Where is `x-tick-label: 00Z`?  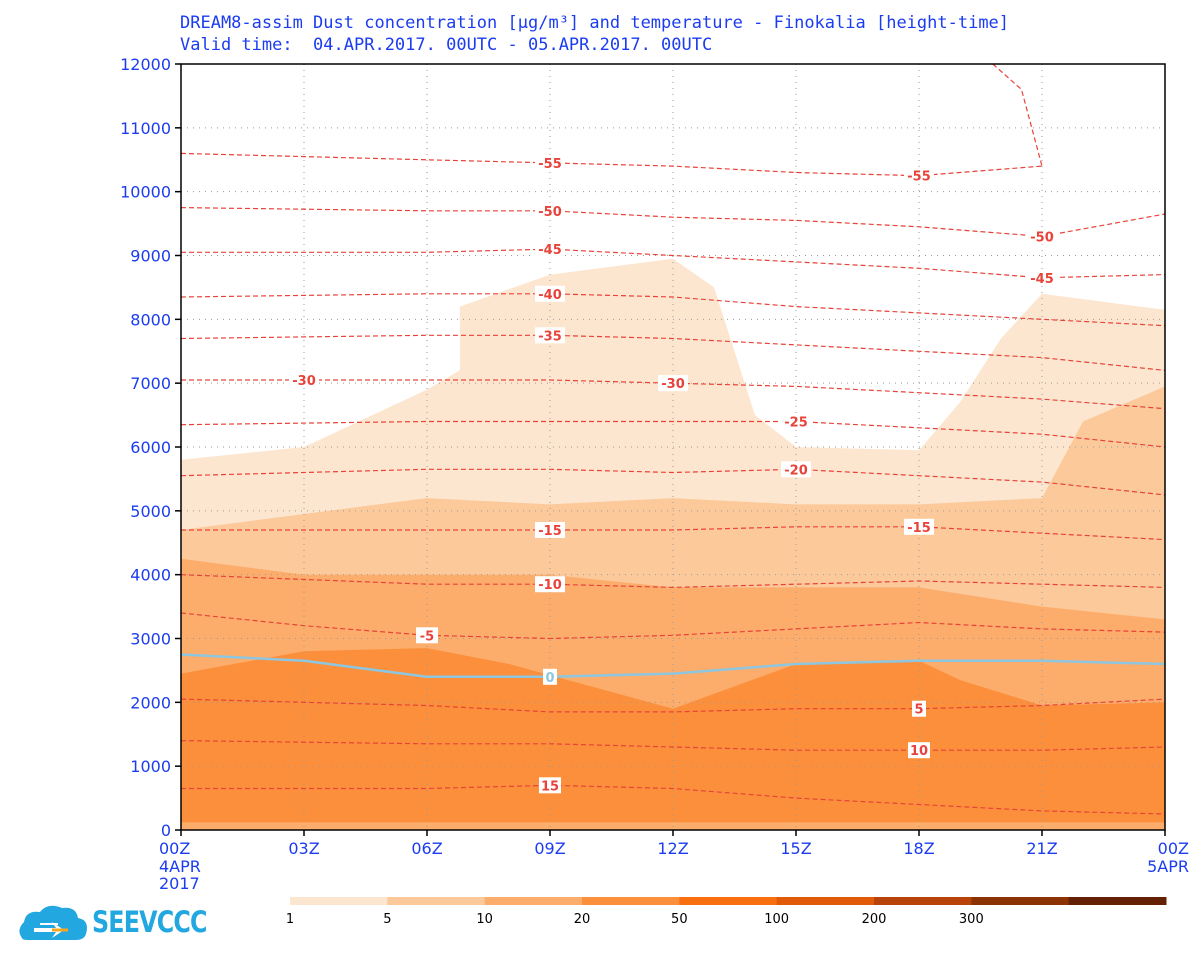
x-tick-label: 00Z is located at coordinates (1173, 848).